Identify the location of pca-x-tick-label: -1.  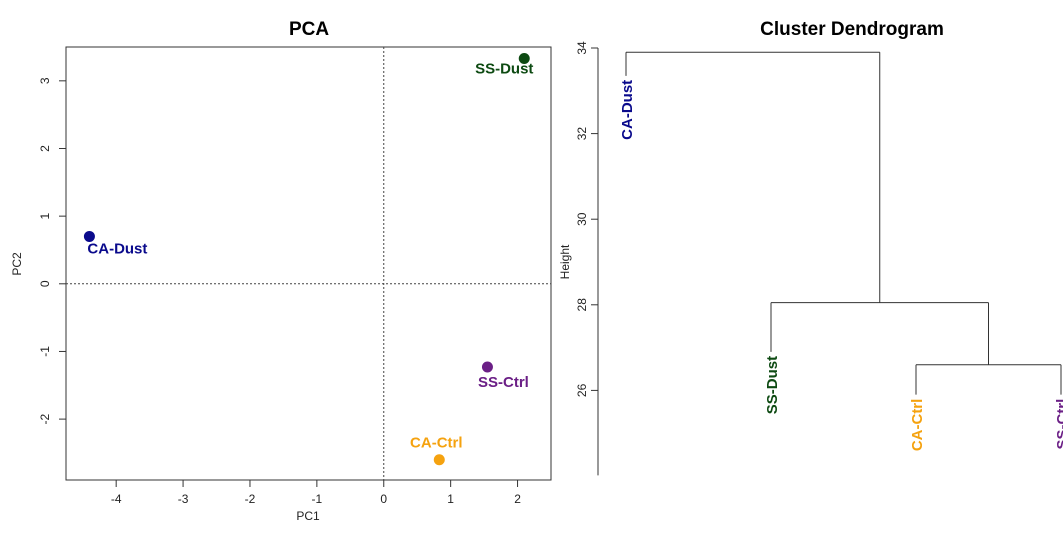
(317, 499).